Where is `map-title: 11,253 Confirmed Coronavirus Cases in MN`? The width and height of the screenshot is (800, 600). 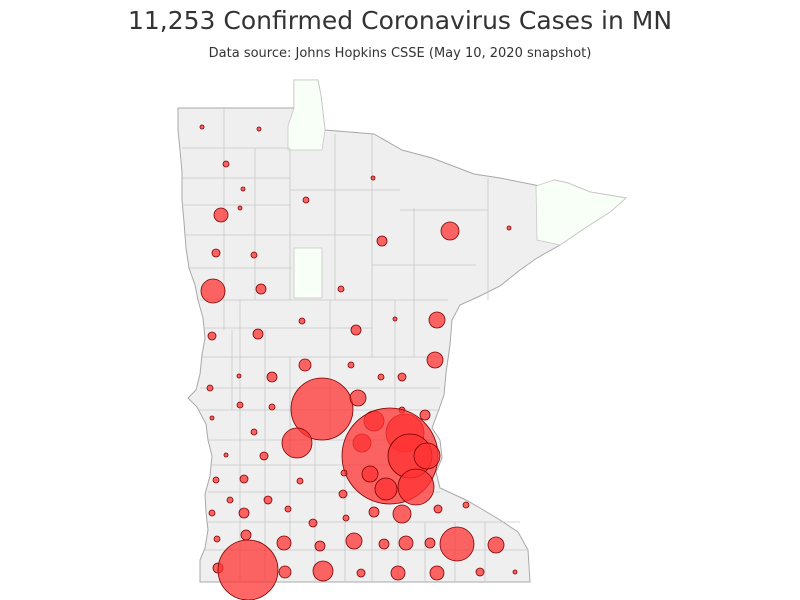 map-title: 11,253 Confirmed Coronavirus Cases in MN is located at coordinates (400, 20).